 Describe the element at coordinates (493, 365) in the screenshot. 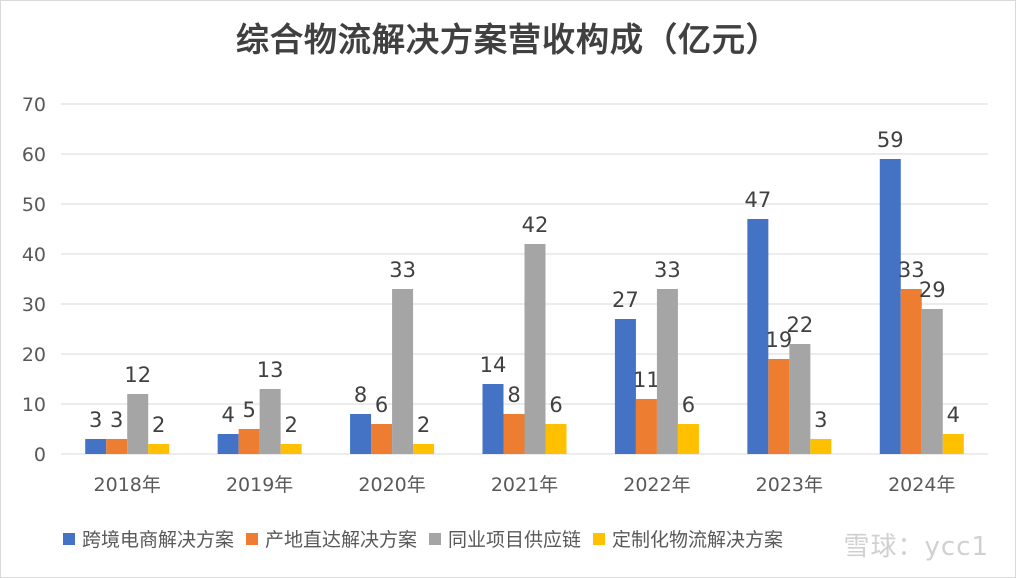

I see `data-label: 14` at that location.